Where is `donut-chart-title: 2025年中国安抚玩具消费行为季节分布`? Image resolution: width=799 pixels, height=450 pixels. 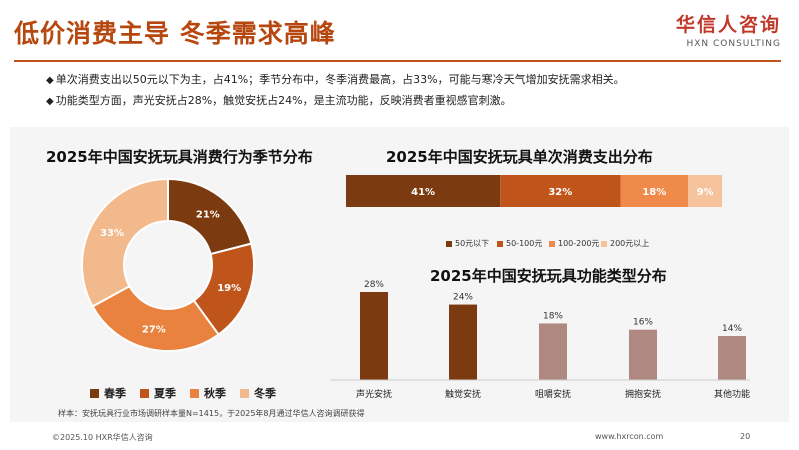 donut-chart-title: 2025年中国安抚玩具消费行为季节分布 is located at coordinates (179, 157).